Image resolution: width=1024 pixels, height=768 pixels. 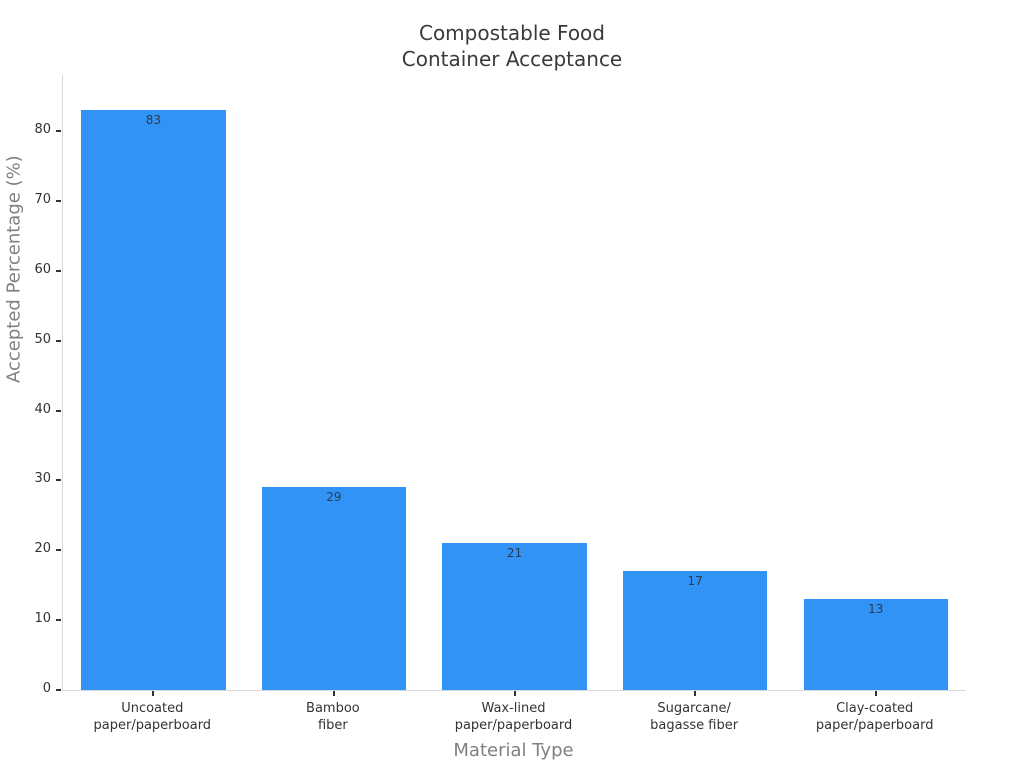 I want to click on bar: 29, so click(x=334, y=588).